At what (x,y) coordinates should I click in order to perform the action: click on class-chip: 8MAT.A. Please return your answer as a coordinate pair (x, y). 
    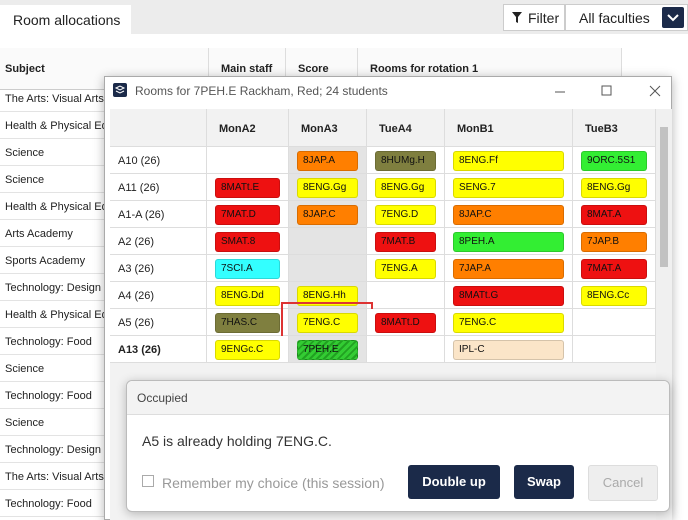
    Looking at the image, I should click on (614, 215).